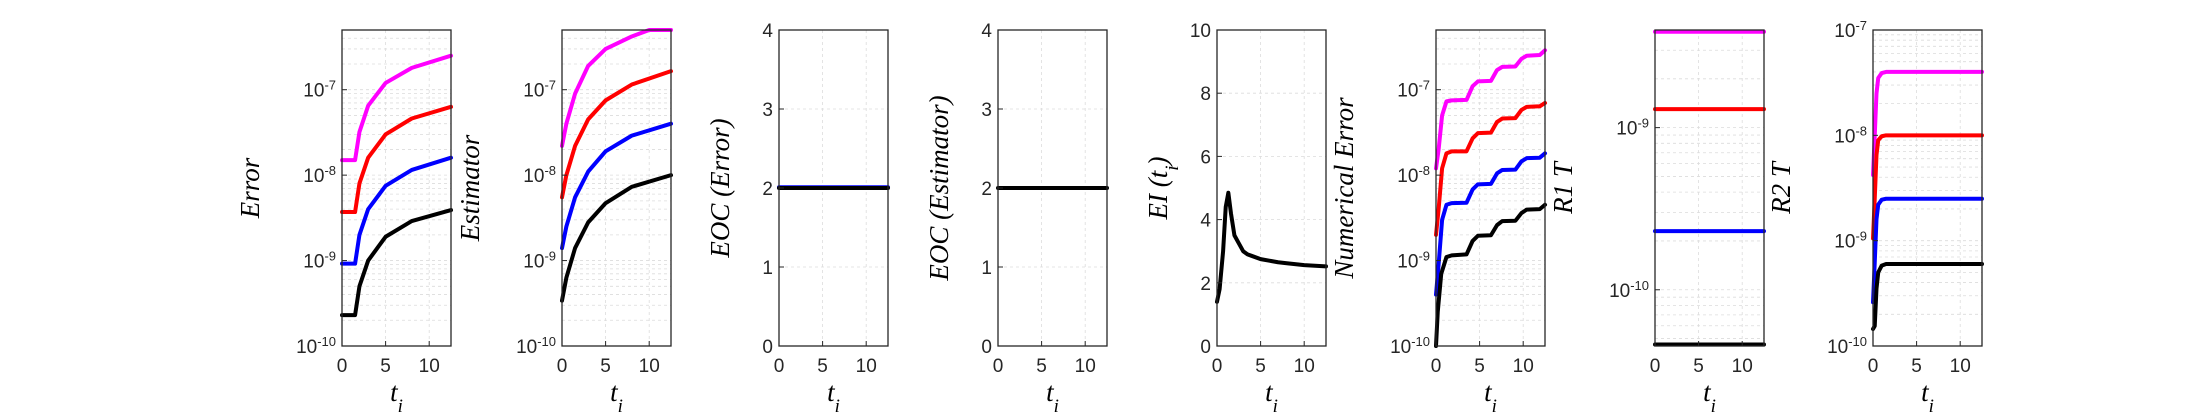 Image resolution: width=2187 pixels, height=417 pixels. Describe the element at coordinates (1781, 187) in the screenshot. I see `y-axis-label: R2 T` at that location.